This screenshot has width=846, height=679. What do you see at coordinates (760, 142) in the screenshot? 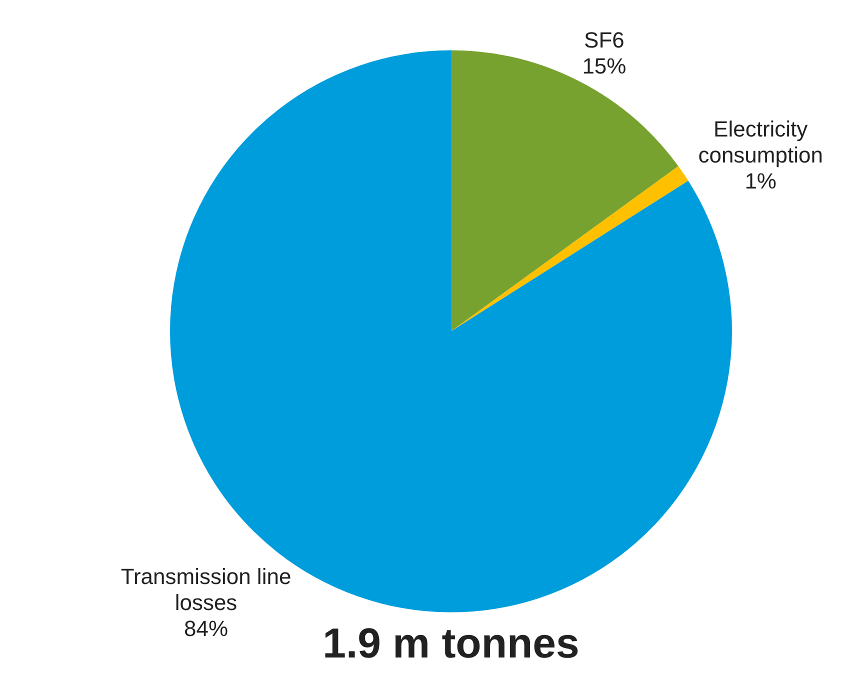
I see `slice-label: Electricity consumption` at bounding box center [760, 142].